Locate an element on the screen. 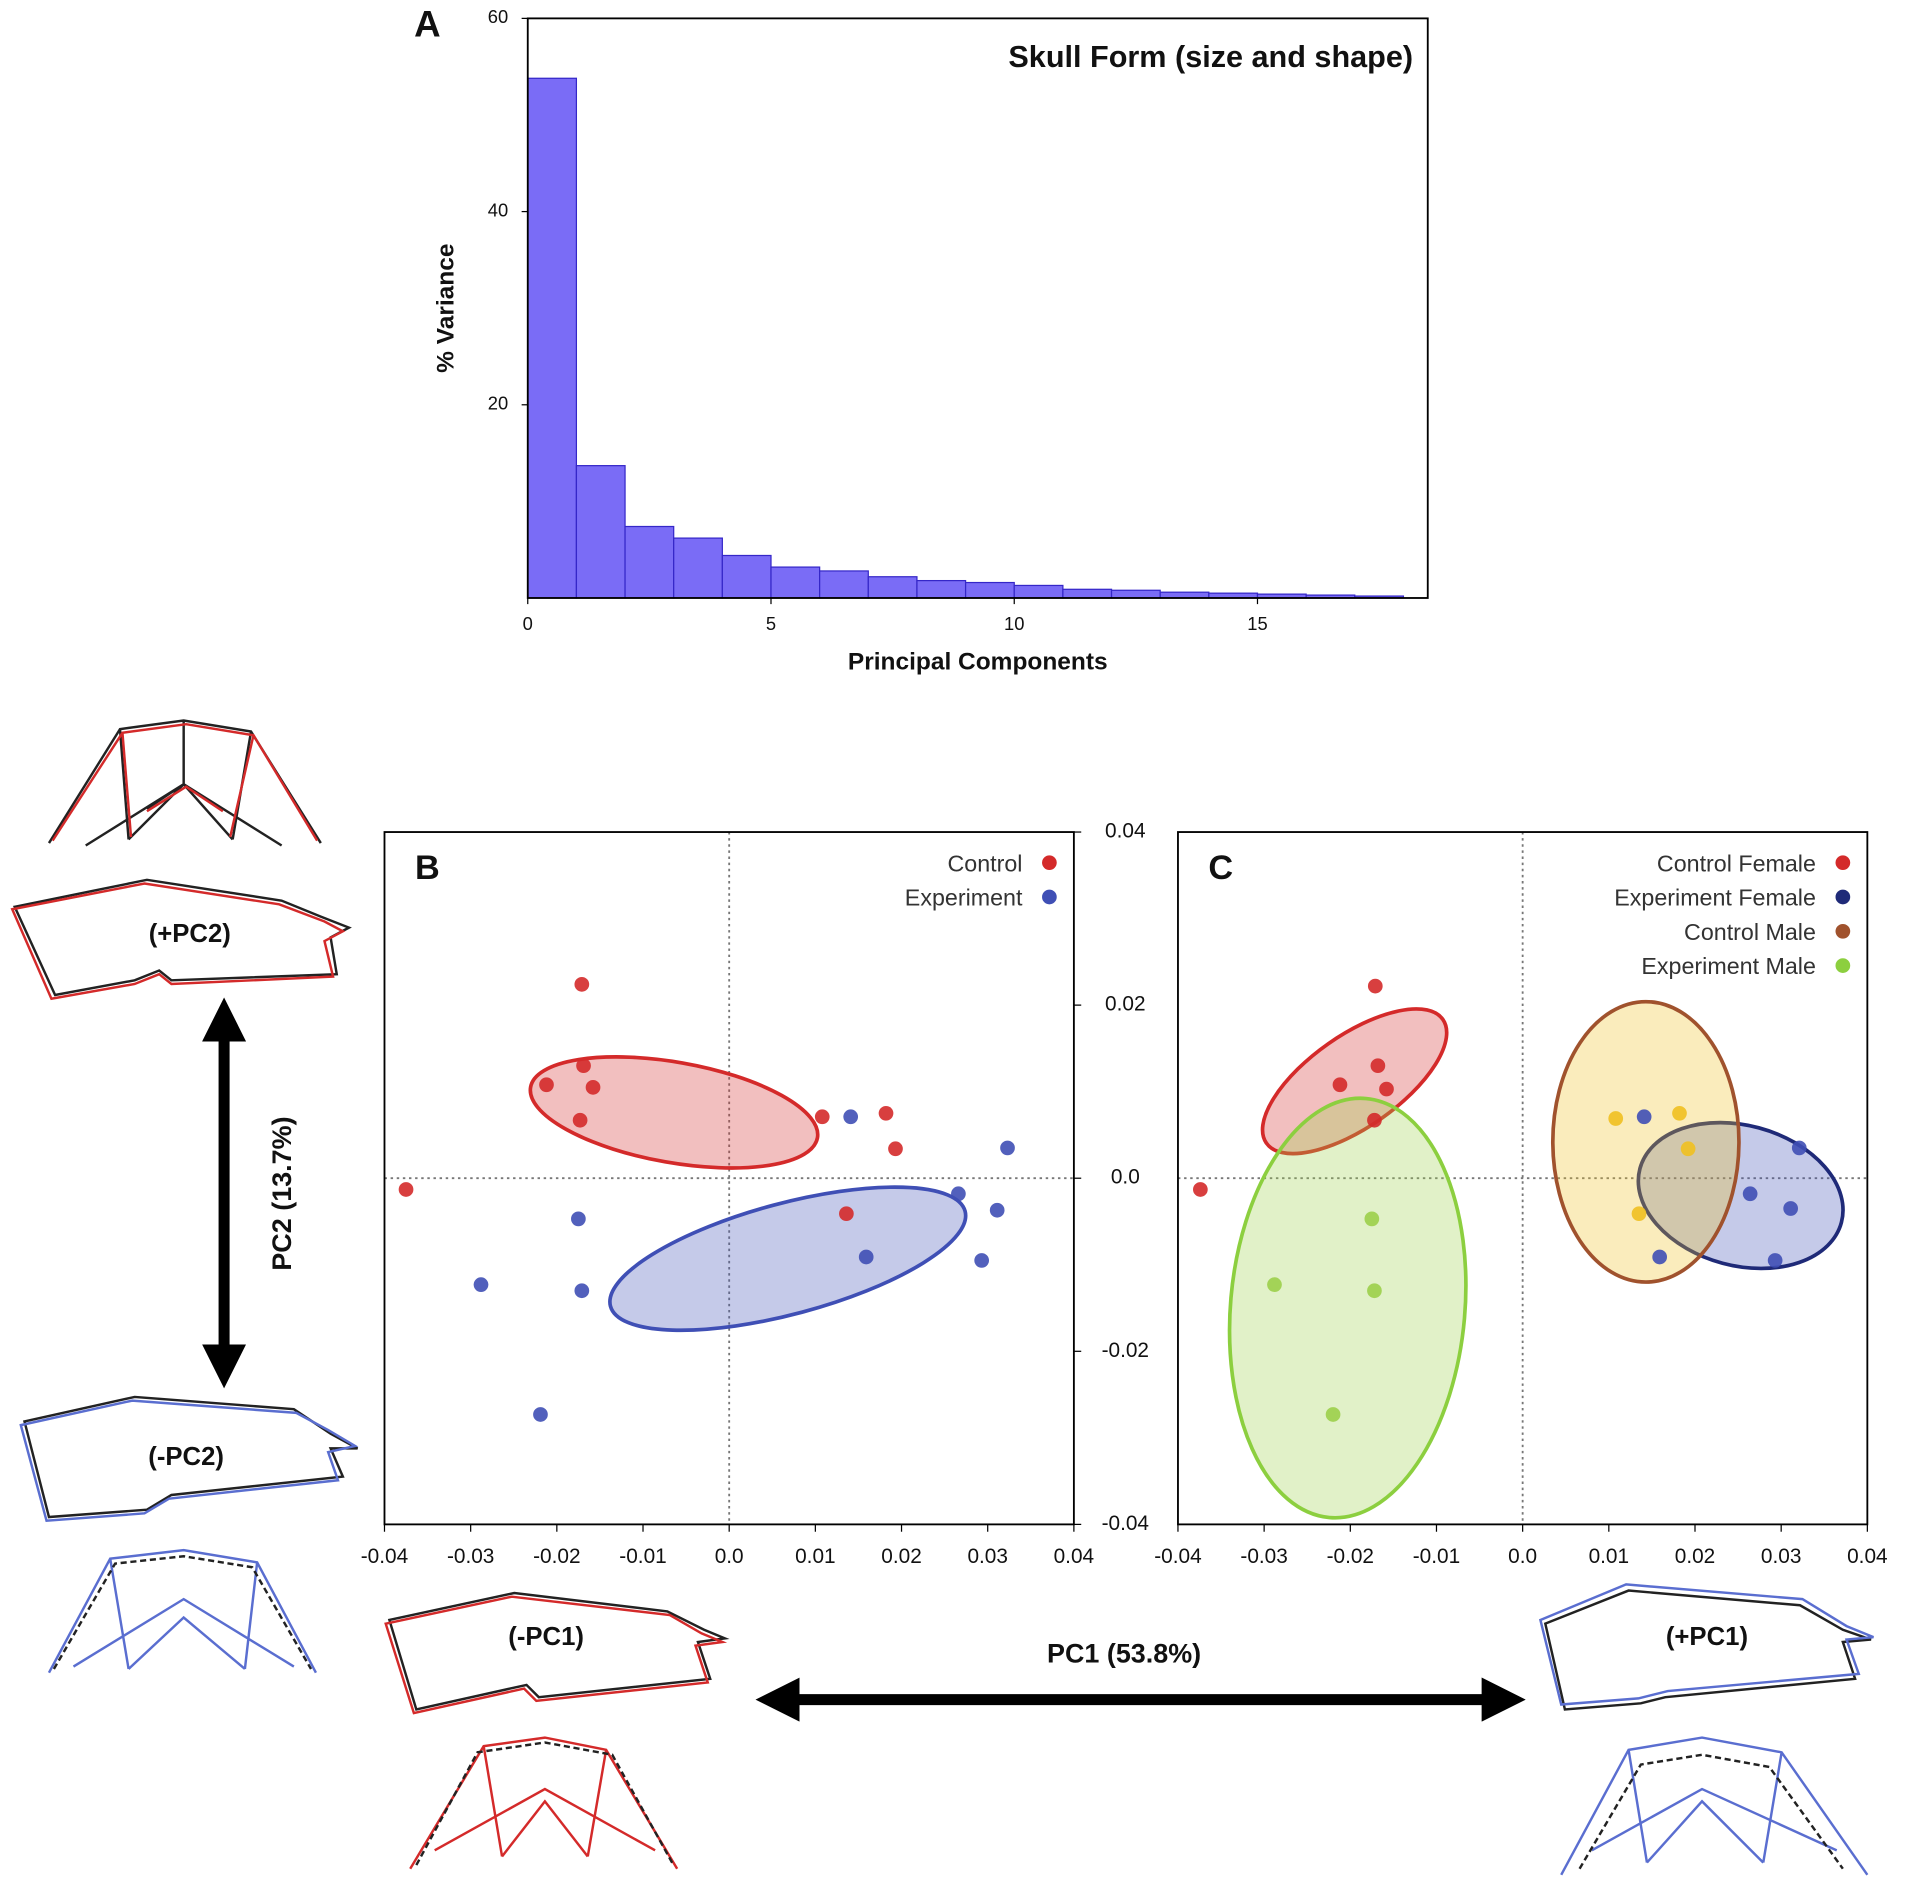 Image resolution: width=1920 pixels, height=1892 pixels. skull-side-plus-pc1 is located at coordinates (1707, 1650).